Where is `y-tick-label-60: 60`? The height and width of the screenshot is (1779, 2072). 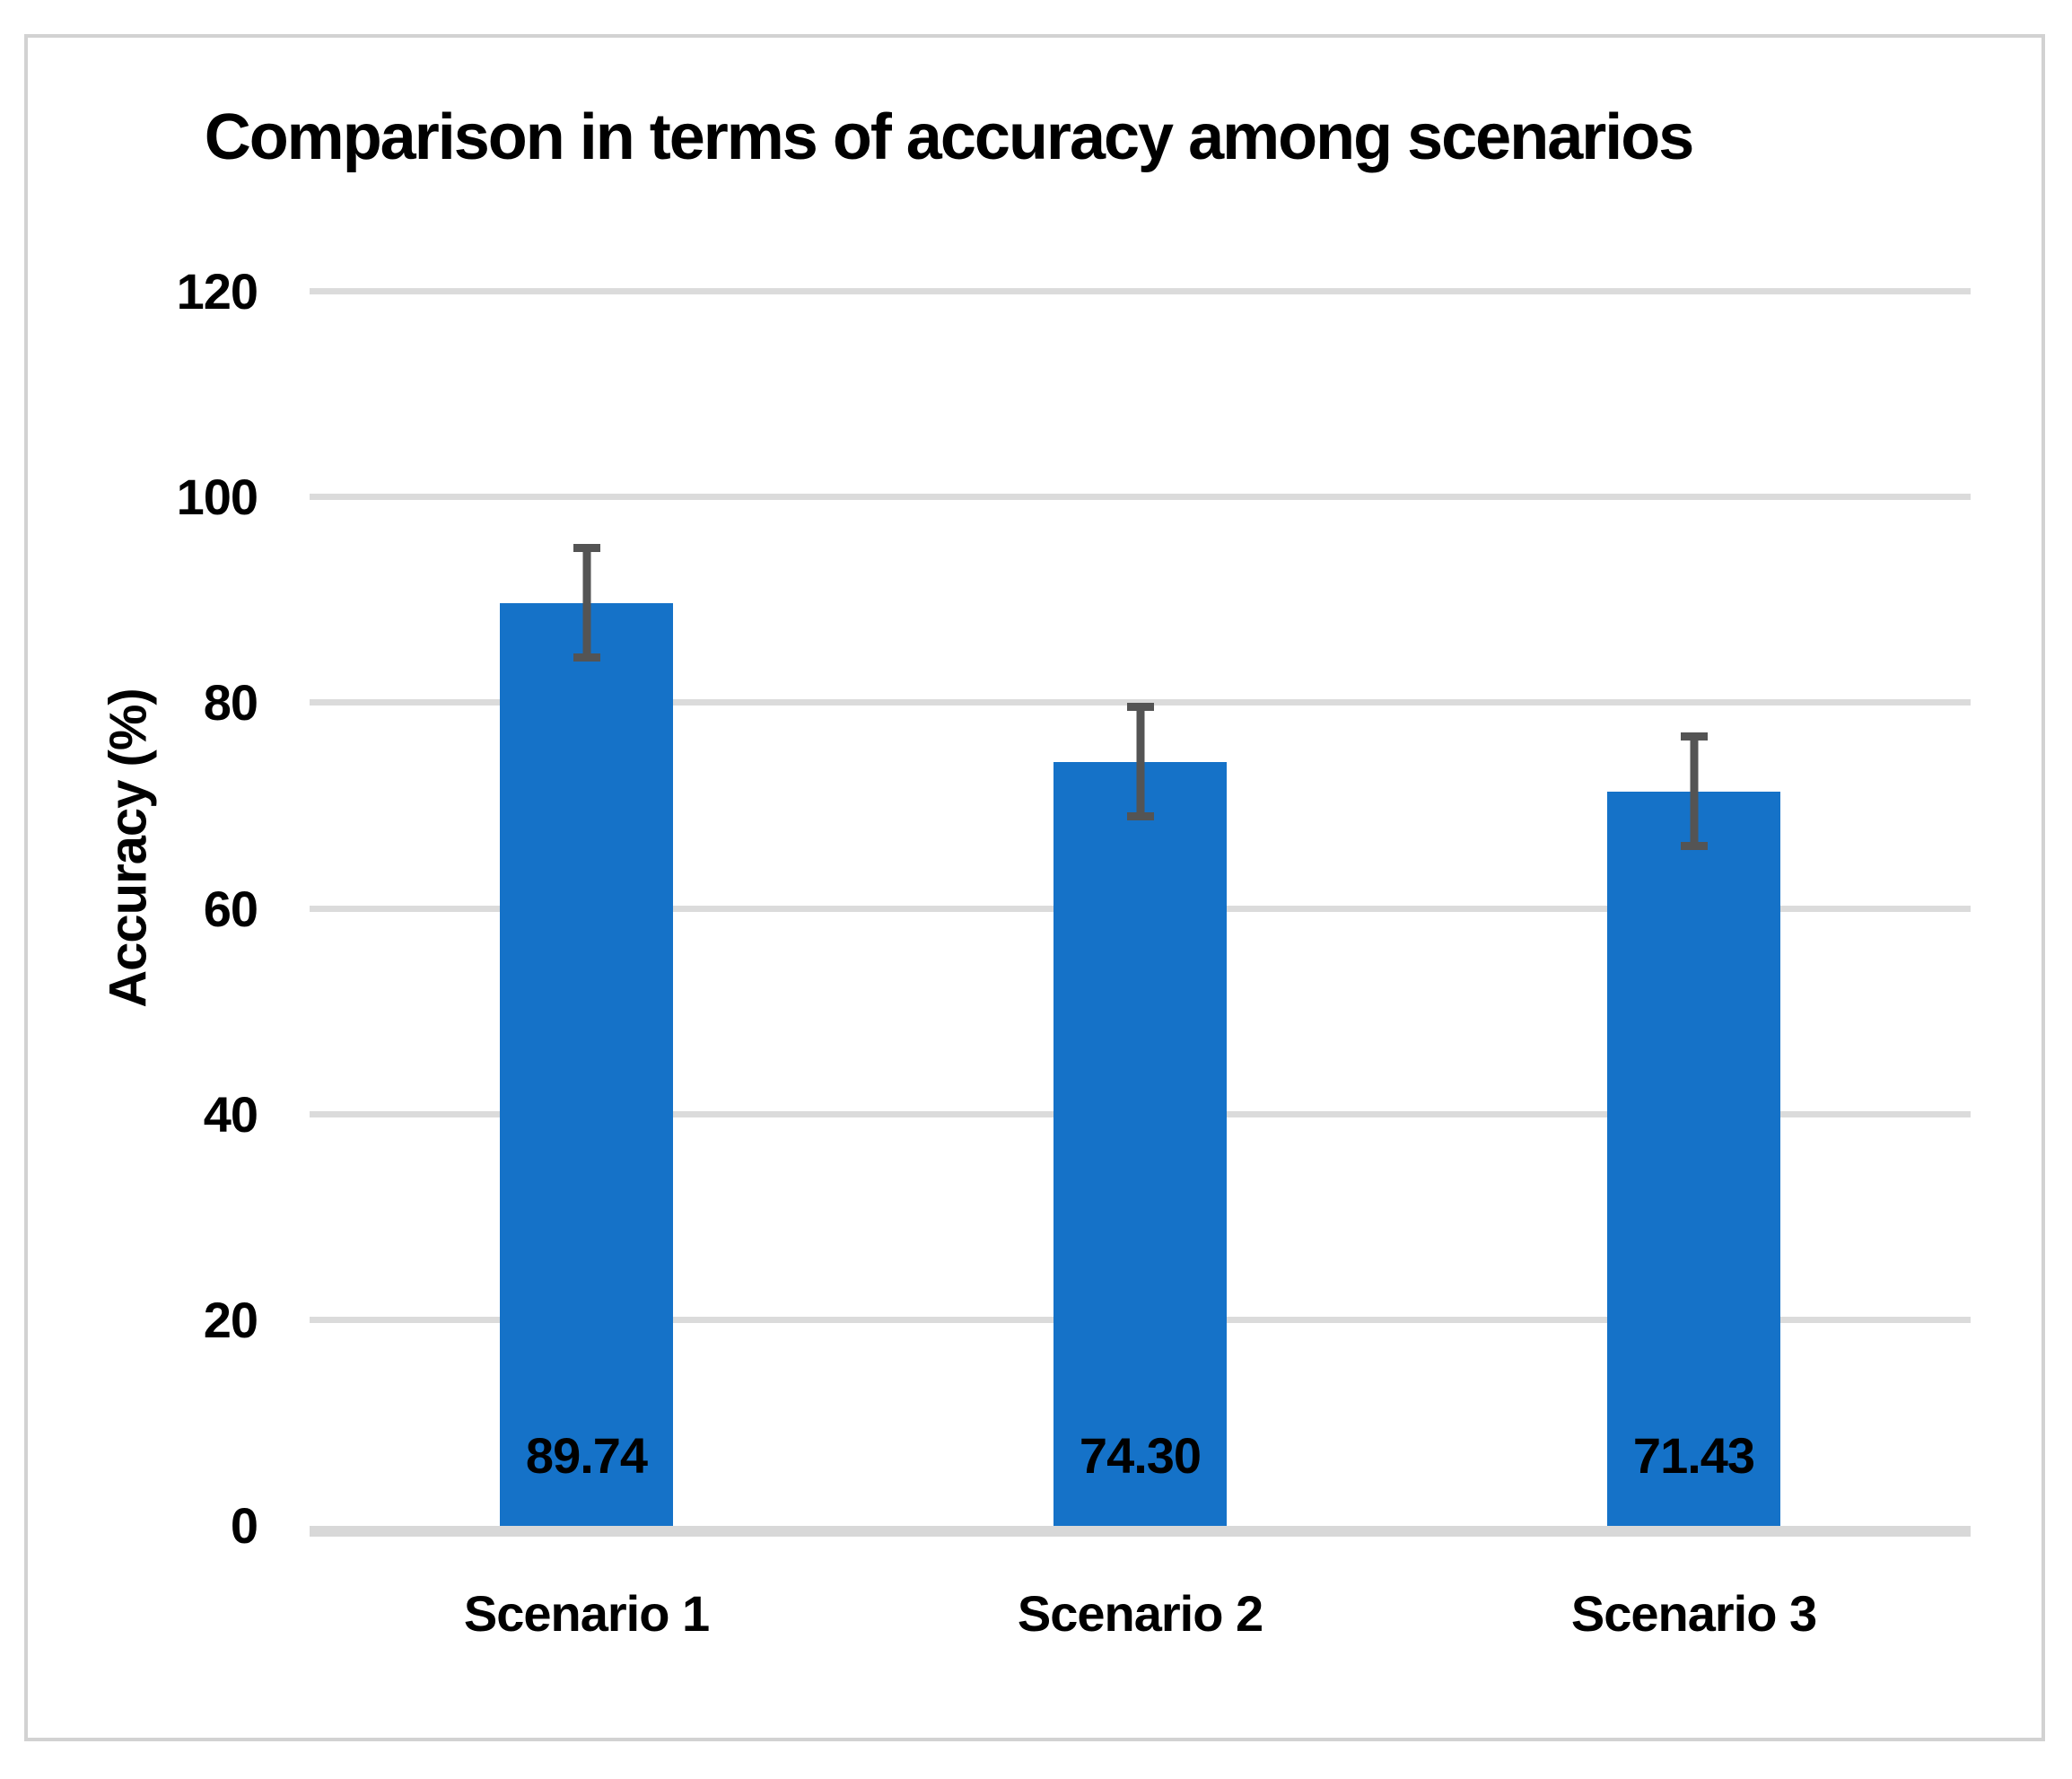
y-tick-label-60: 60 is located at coordinates (230, 908).